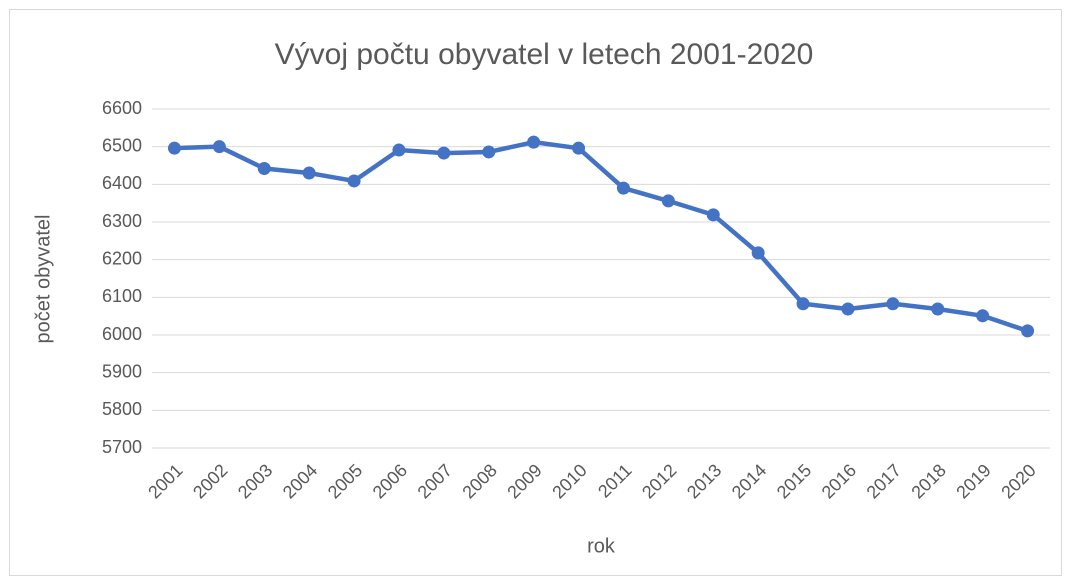  I want to click on y-axis-label: počet obyvatel, so click(43, 279).